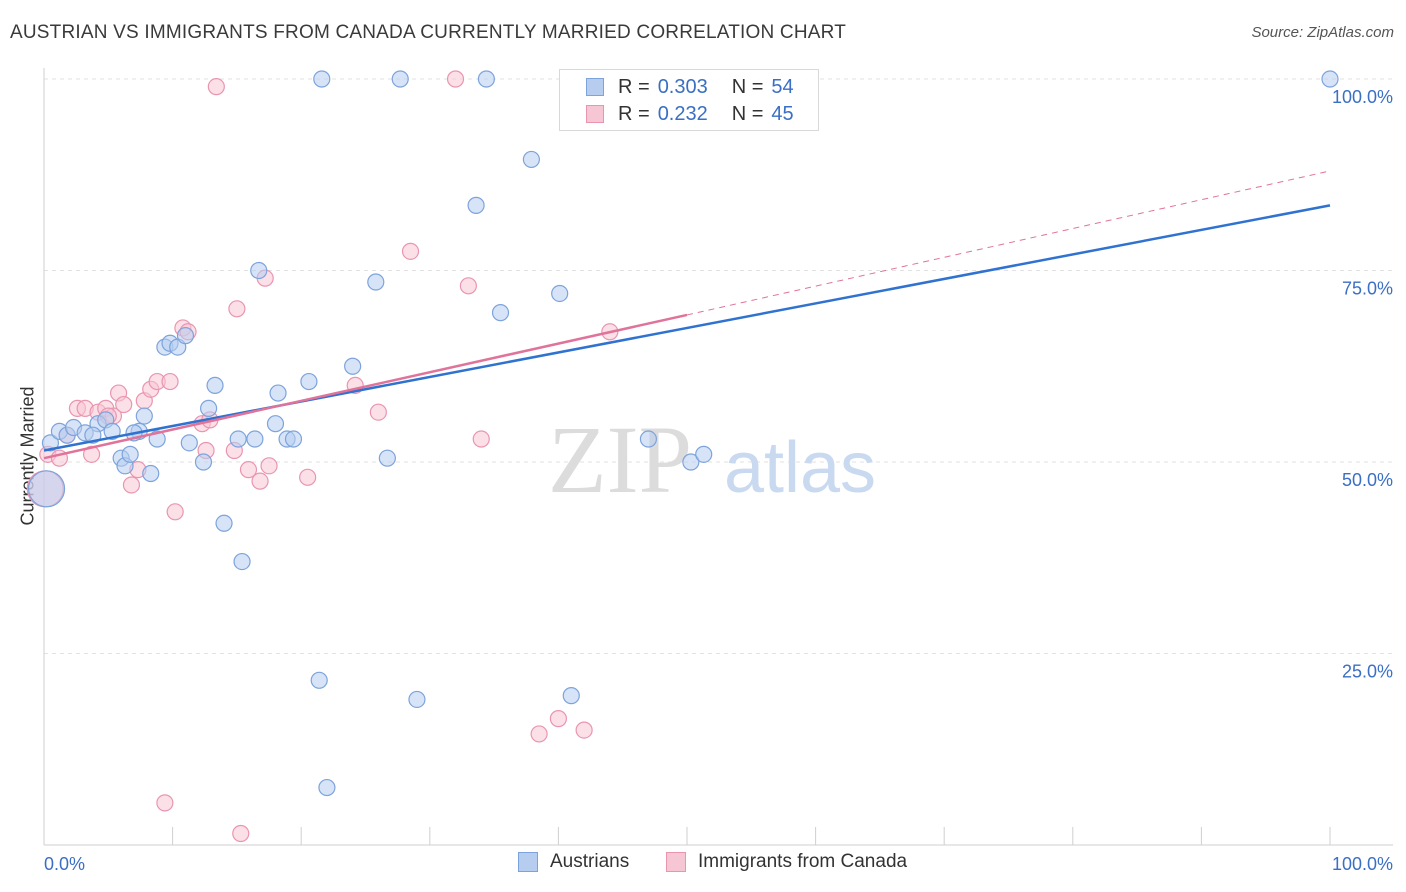 The image size is (1406, 892). I want to click on watermark: ZIP atlas, so click(712, 459).